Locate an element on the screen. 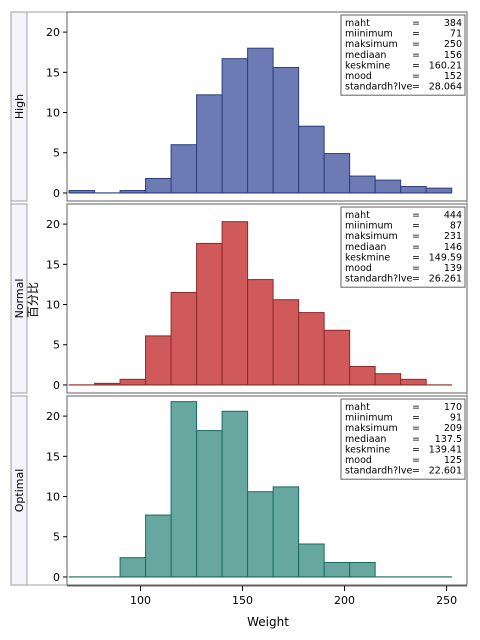 The image size is (480, 640). y-tick-label: 20 is located at coordinates (53, 416).